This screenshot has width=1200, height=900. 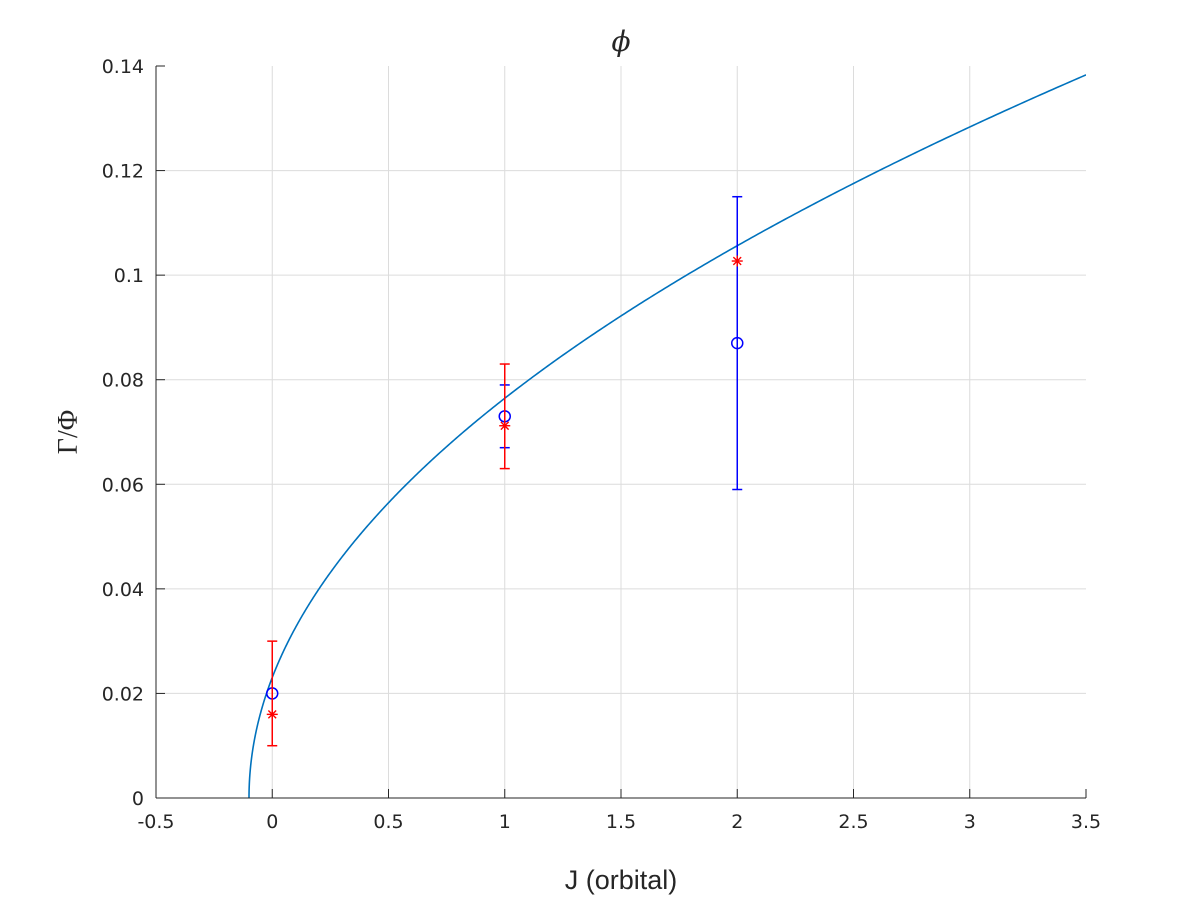 What do you see at coordinates (970, 822) in the screenshot?
I see `x-tick-label: 3` at bounding box center [970, 822].